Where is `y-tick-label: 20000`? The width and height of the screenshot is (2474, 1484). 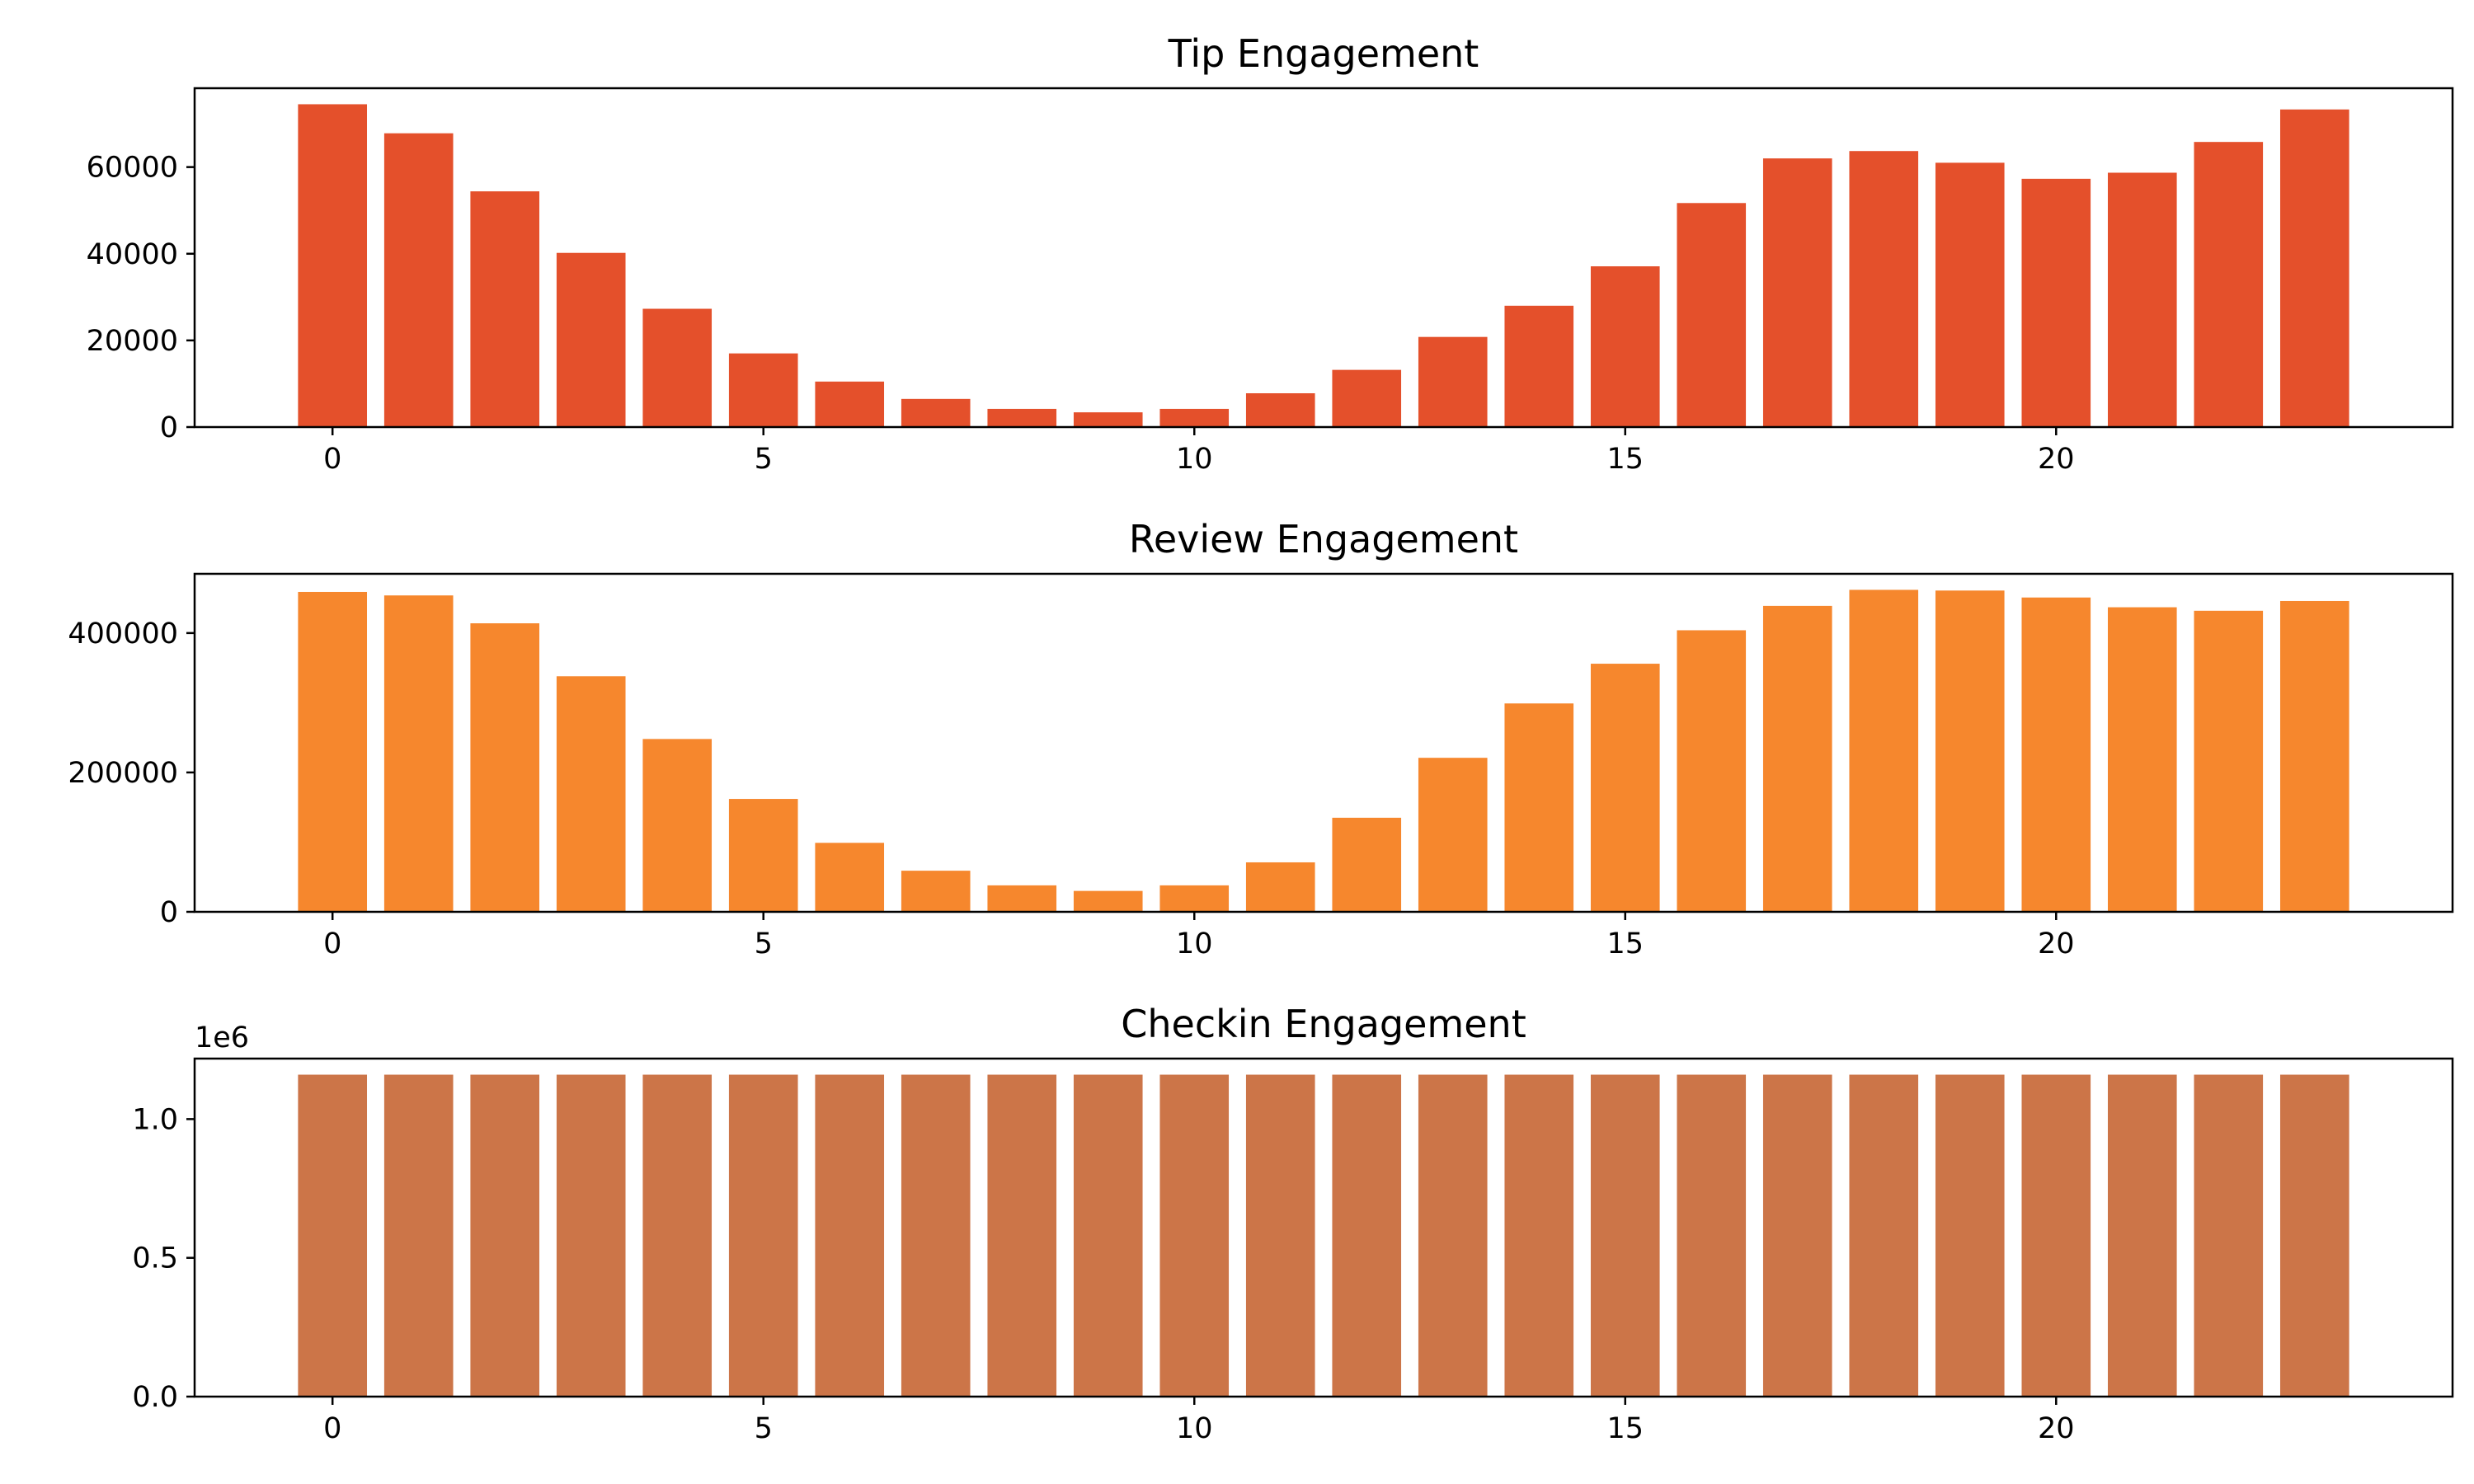 y-tick-label: 20000 is located at coordinates (132, 341).